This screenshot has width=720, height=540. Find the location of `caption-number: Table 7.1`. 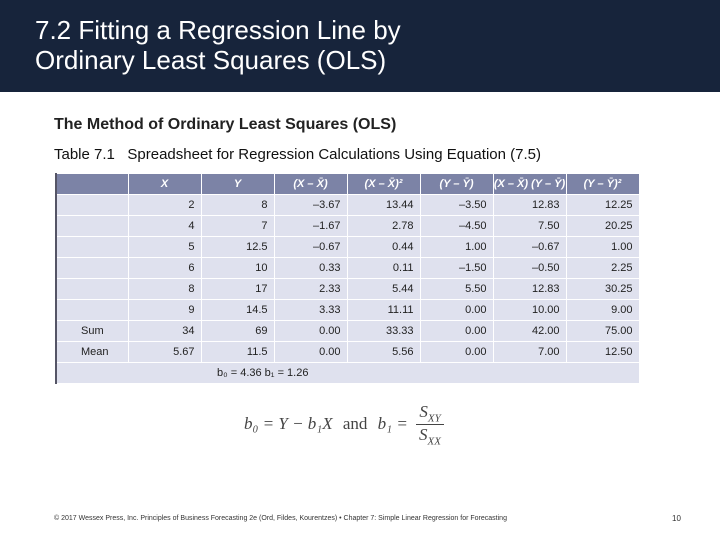

caption-number: Table 7.1 is located at coordinates (84, 154).